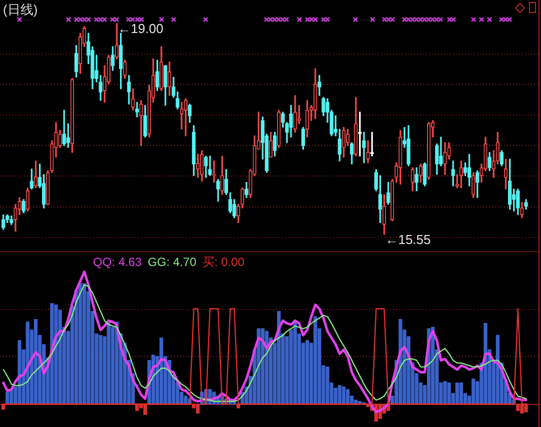 This screenshot has height=427, width=541. Describe the element at coordinates (117, 262) in the screenshot. I see `series-label: QQ: 4.63` at that location.